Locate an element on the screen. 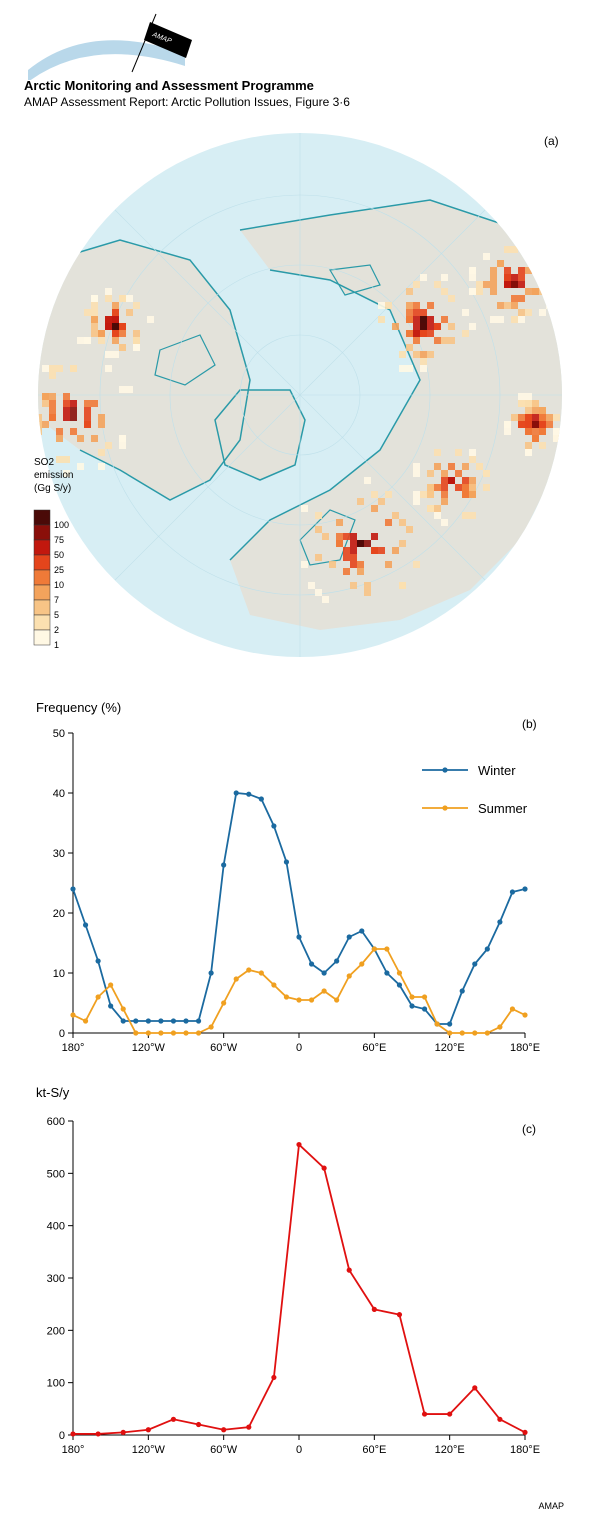 The height and width of the screenshot is (1523, 592). y-tick-label: 30 is located at coordinates (59, 854).